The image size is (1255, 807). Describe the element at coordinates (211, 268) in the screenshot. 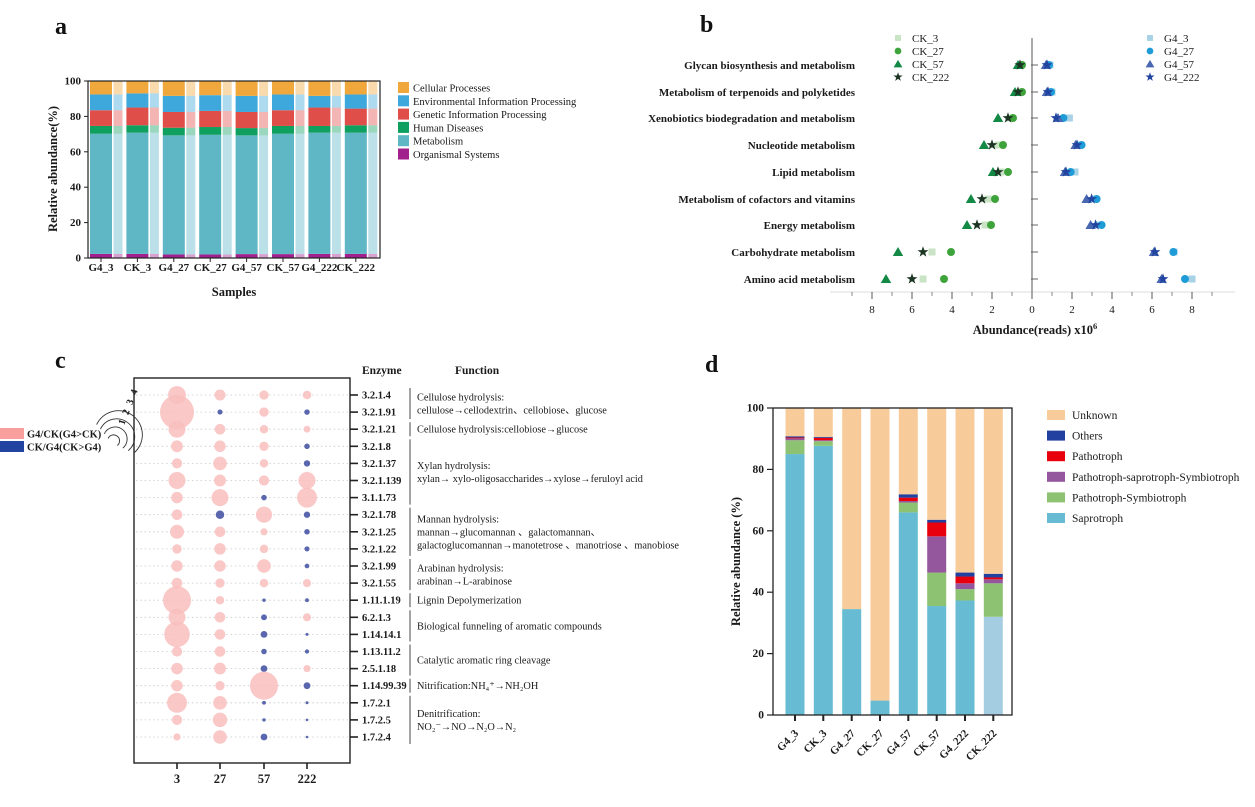

I see `x-tick-label: CK_27` at that location.